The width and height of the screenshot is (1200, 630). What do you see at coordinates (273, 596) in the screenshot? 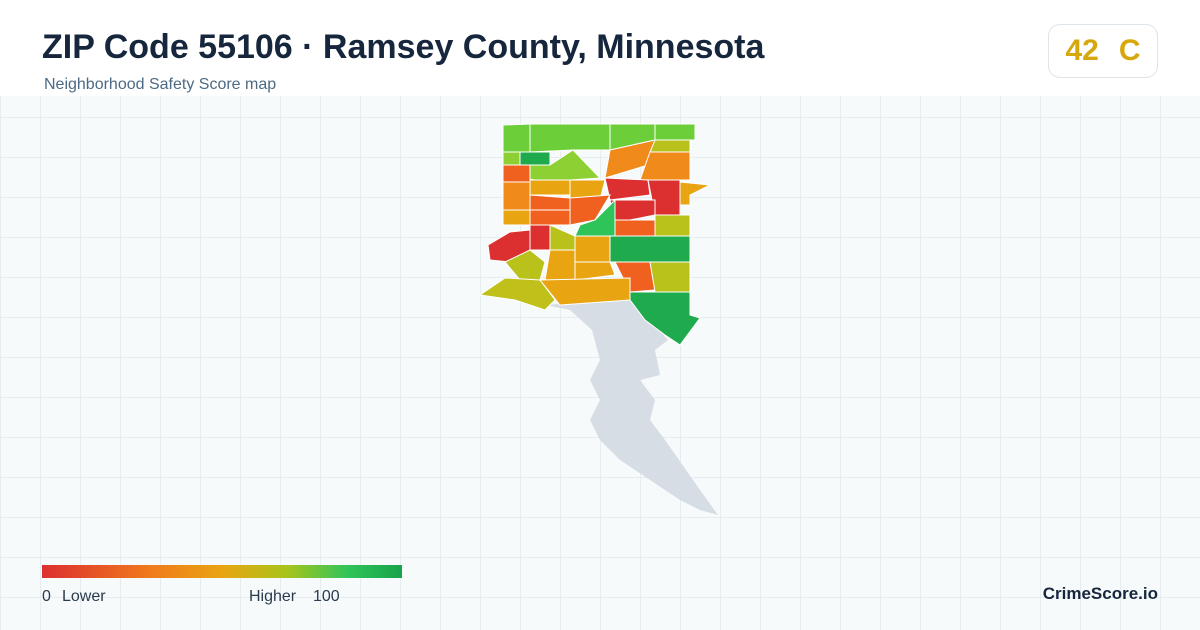
I see `legend-max-label: Higher` at bounding box center [273, 596].